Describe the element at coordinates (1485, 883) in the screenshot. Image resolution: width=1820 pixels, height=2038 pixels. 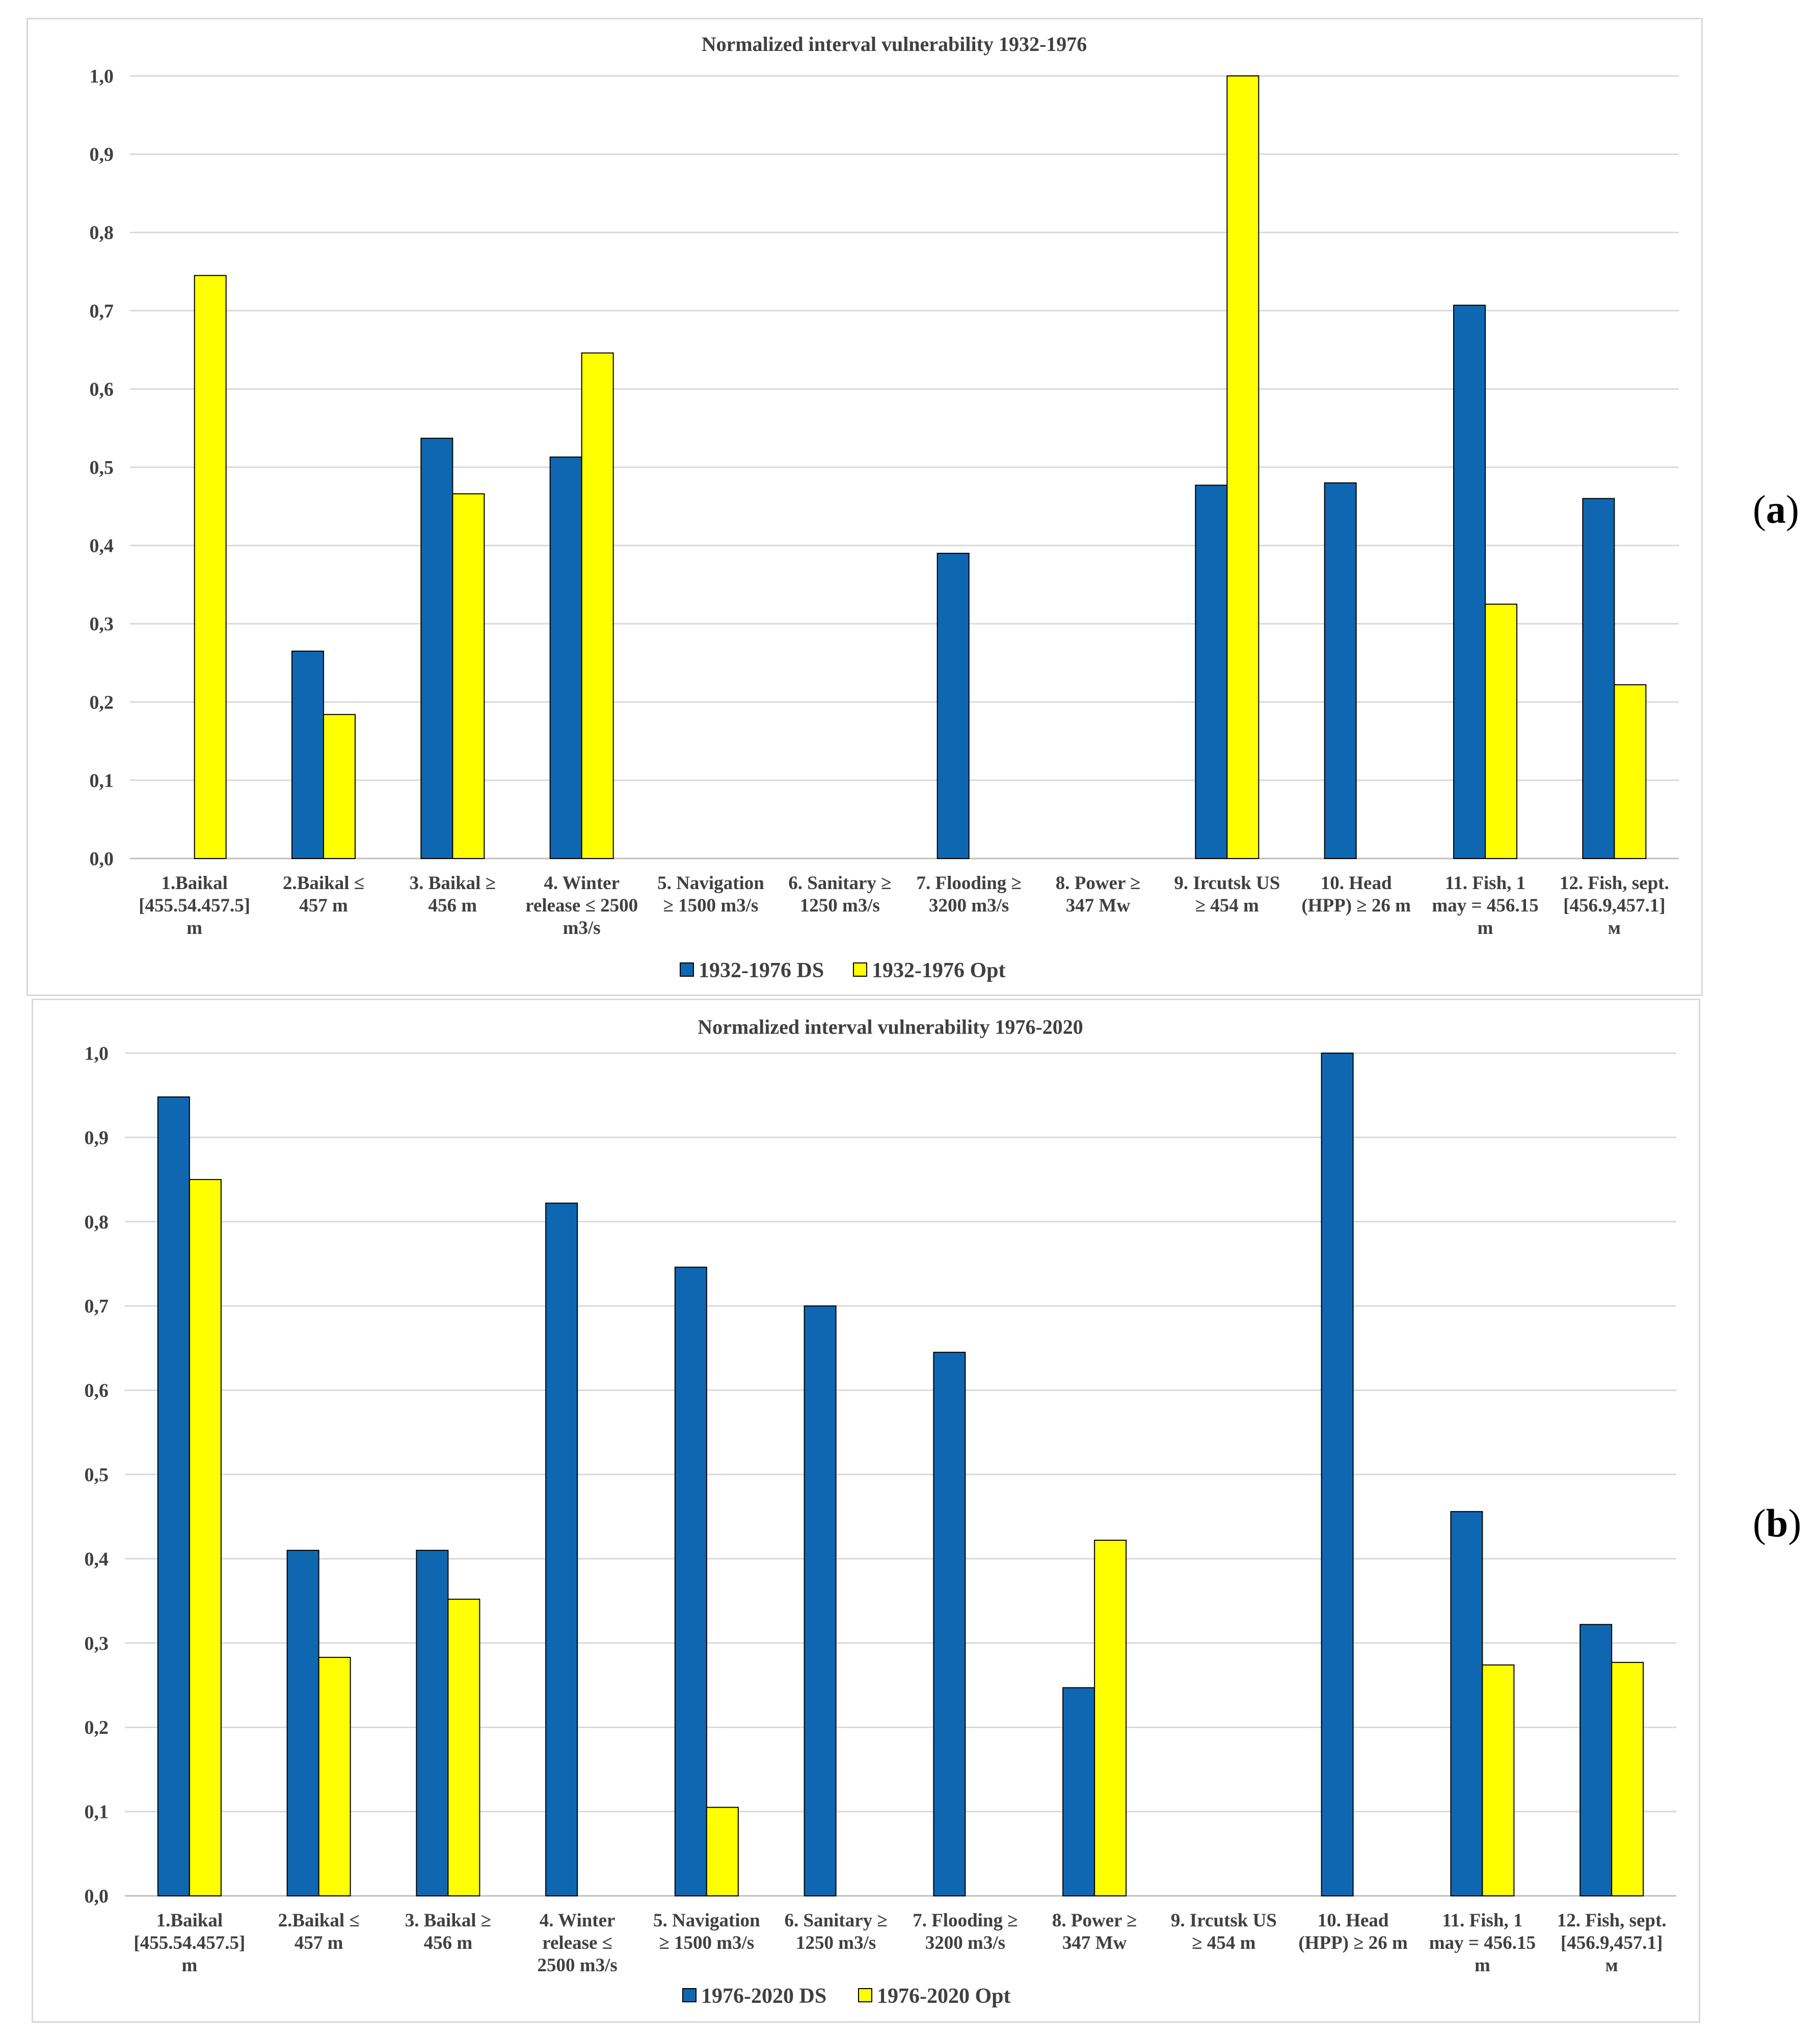
I see `x-tick-label: 11. Fish, 1` at that location.